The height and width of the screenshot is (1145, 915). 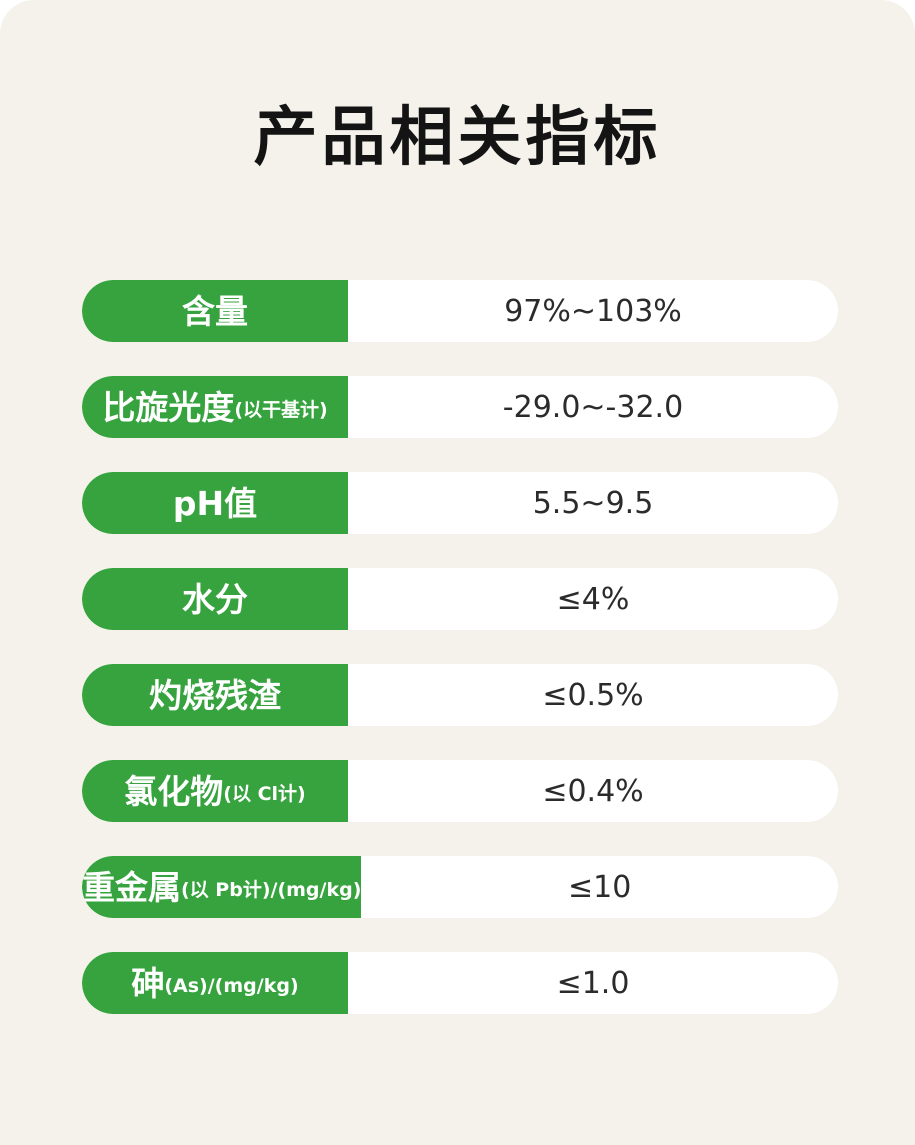 What do you see at coordinates (593, 503) in the screenshot?
I see `row-value: 5.5~9.5` at bounding box center [593, 503].